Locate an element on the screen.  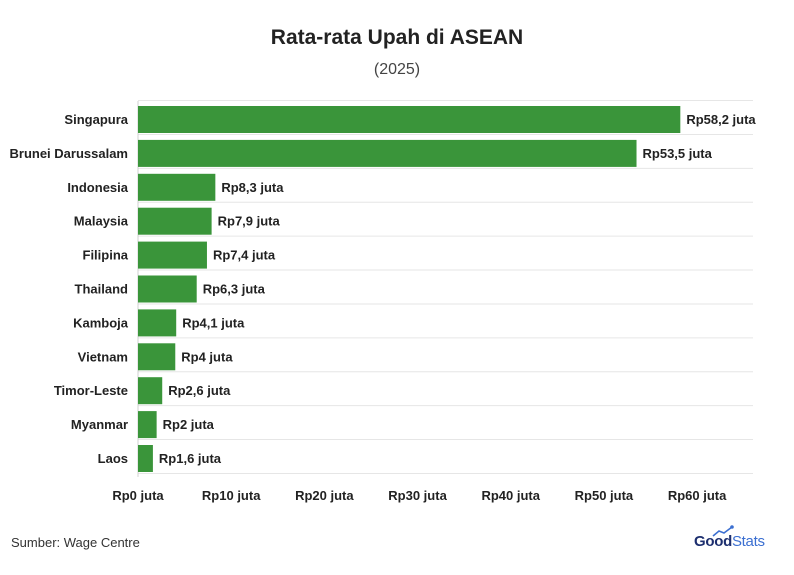
y-tick-label: Kamboja is located at coordinates (101, 322).